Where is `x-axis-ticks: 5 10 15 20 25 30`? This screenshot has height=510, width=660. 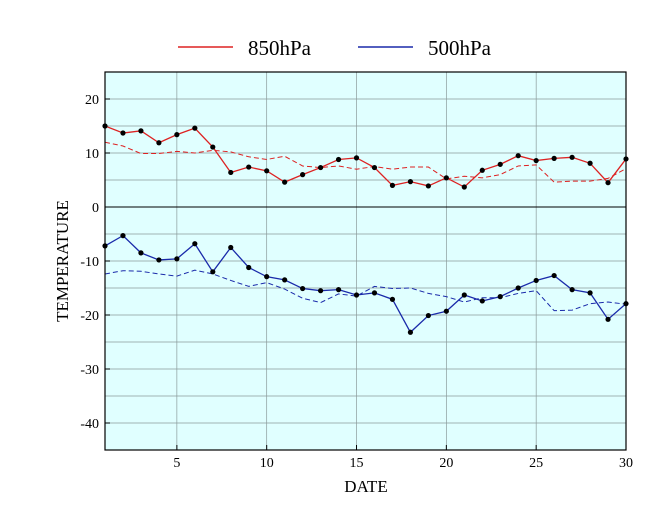 x-axis-ticks: 5 10 15 20 25 30 is located at coordinates (403, 458).